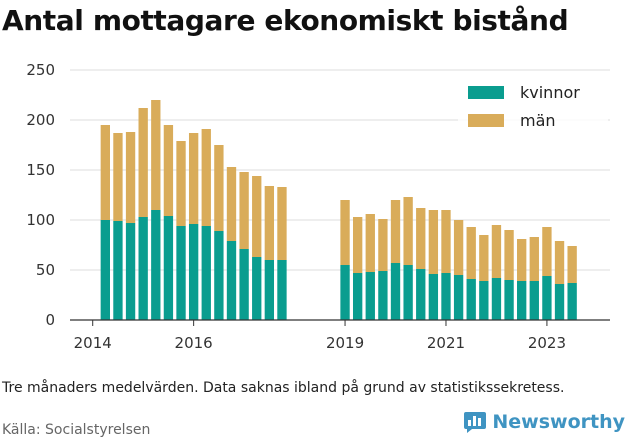 This screenshot has height=439, width=631. What do you see at coordinates (446, 343) in the screenshot?
I see `x-tick-label: 2021` at bounding box center [446, 343].